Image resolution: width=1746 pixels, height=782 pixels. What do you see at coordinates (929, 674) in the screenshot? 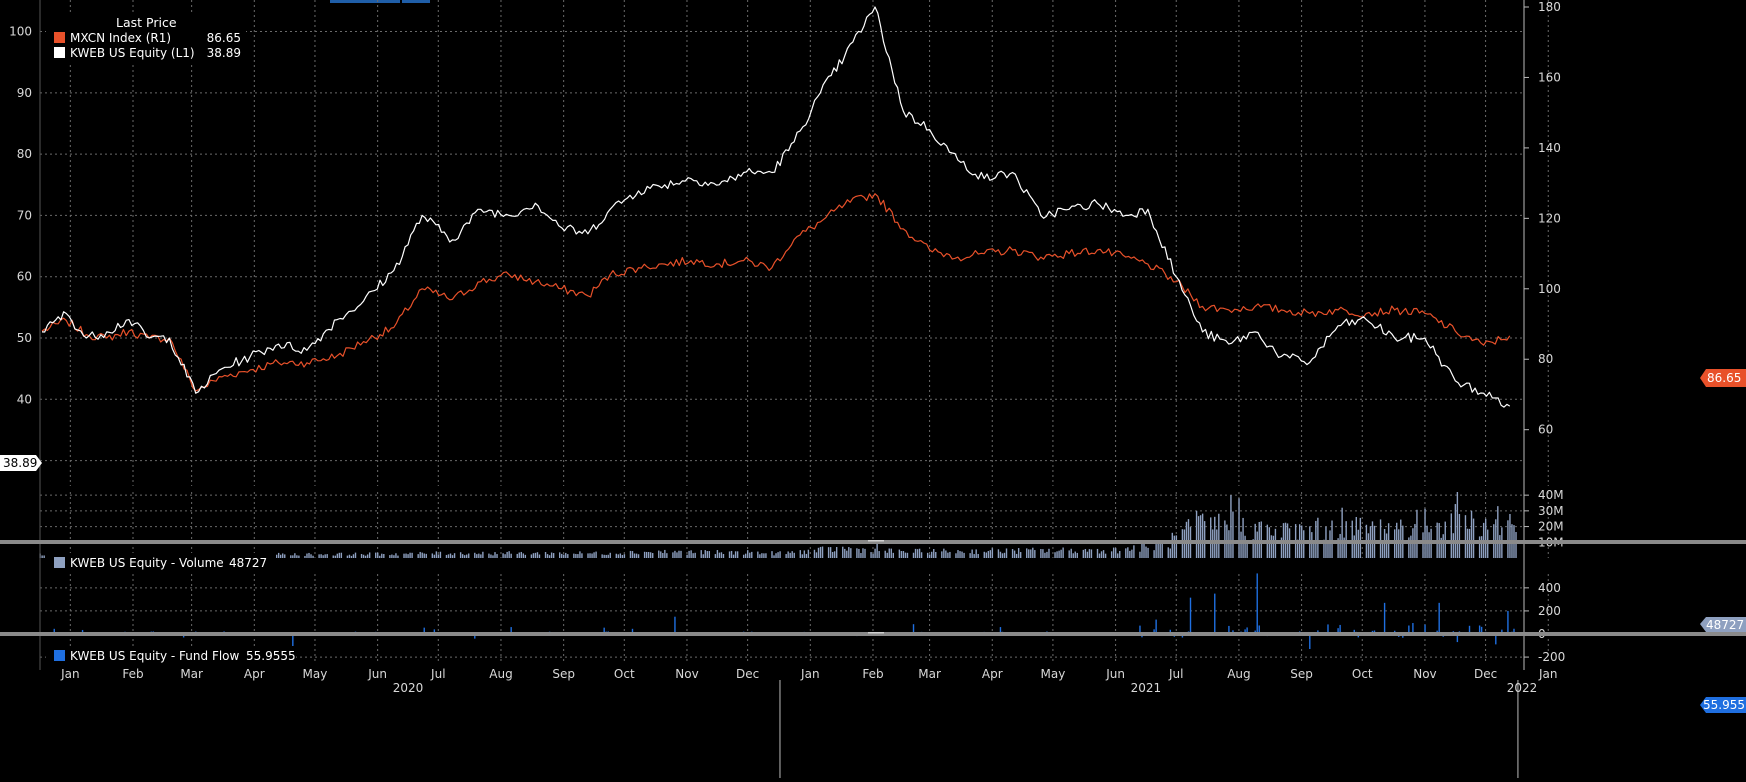
I see `x-tick-label: Mar` at bounding box center [929, 674].